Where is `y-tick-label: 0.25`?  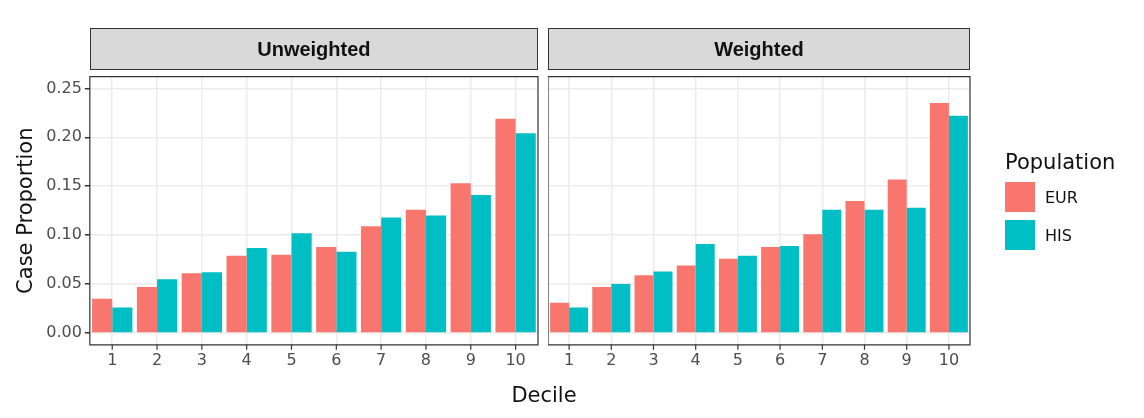
y-tick-label: 0.25 is located at coordinates (64, 87).